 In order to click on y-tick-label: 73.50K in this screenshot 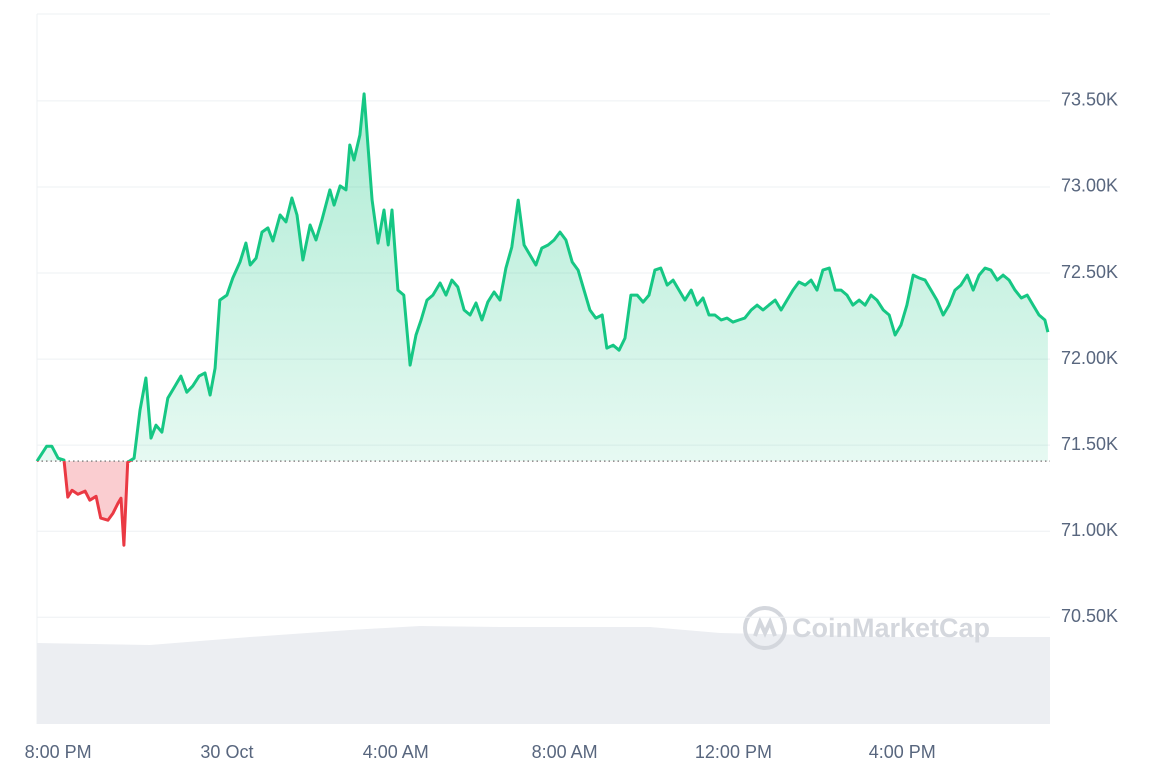, I will do `click(1089, 100)`.